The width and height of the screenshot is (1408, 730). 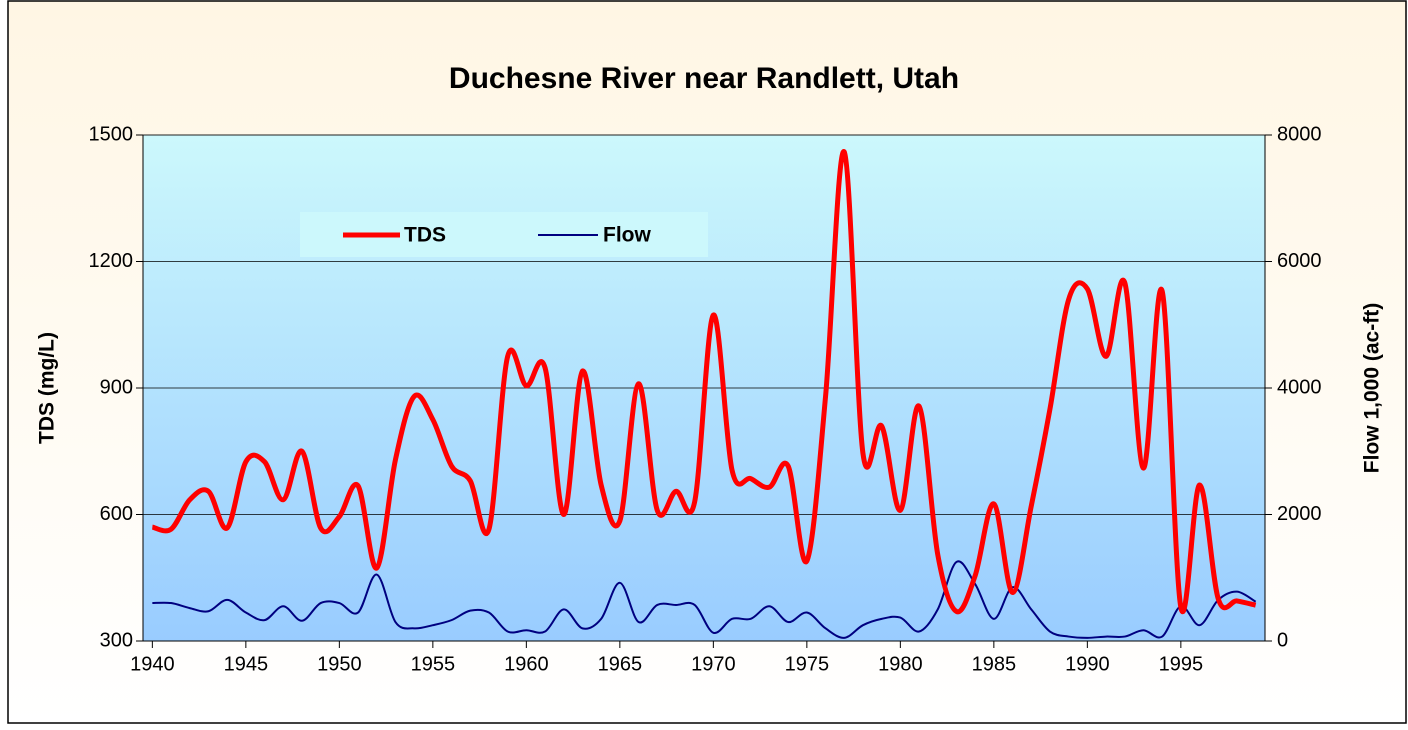 What do you see at coordinates (900, 664) in the screenshot?
I see `x-tick-label: 1980` at bounding box center [900, 664].